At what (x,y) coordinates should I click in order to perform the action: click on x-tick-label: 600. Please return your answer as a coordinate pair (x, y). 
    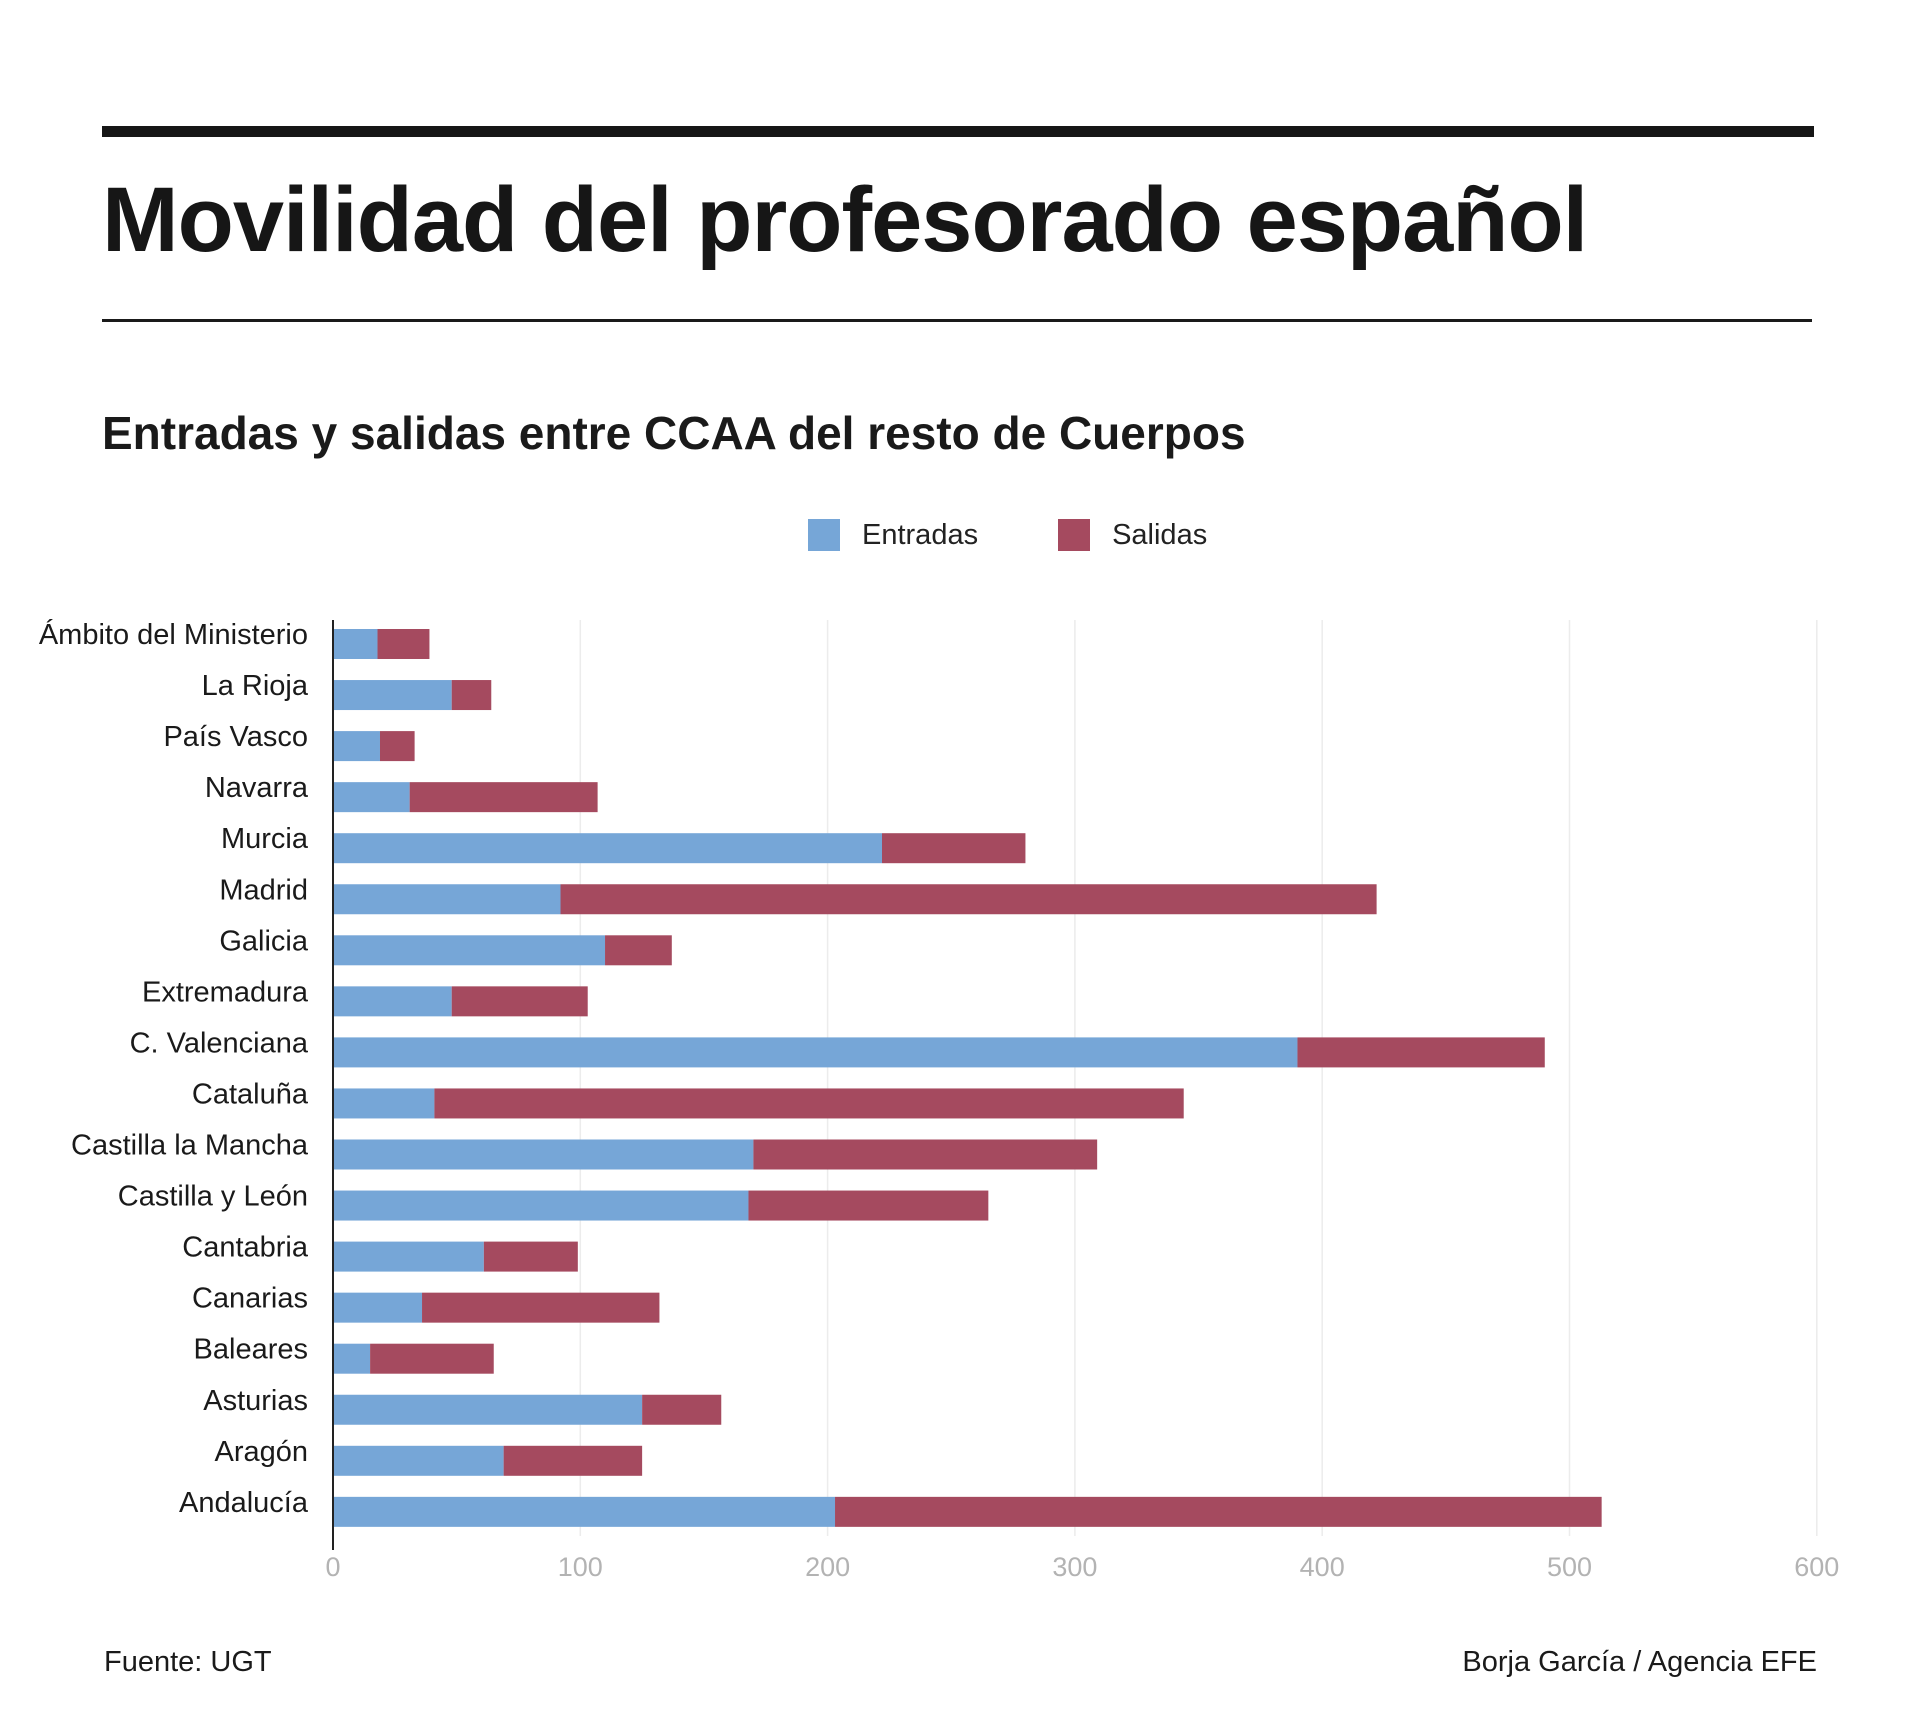
    Looking at the image, I should click on (1816, 1567).